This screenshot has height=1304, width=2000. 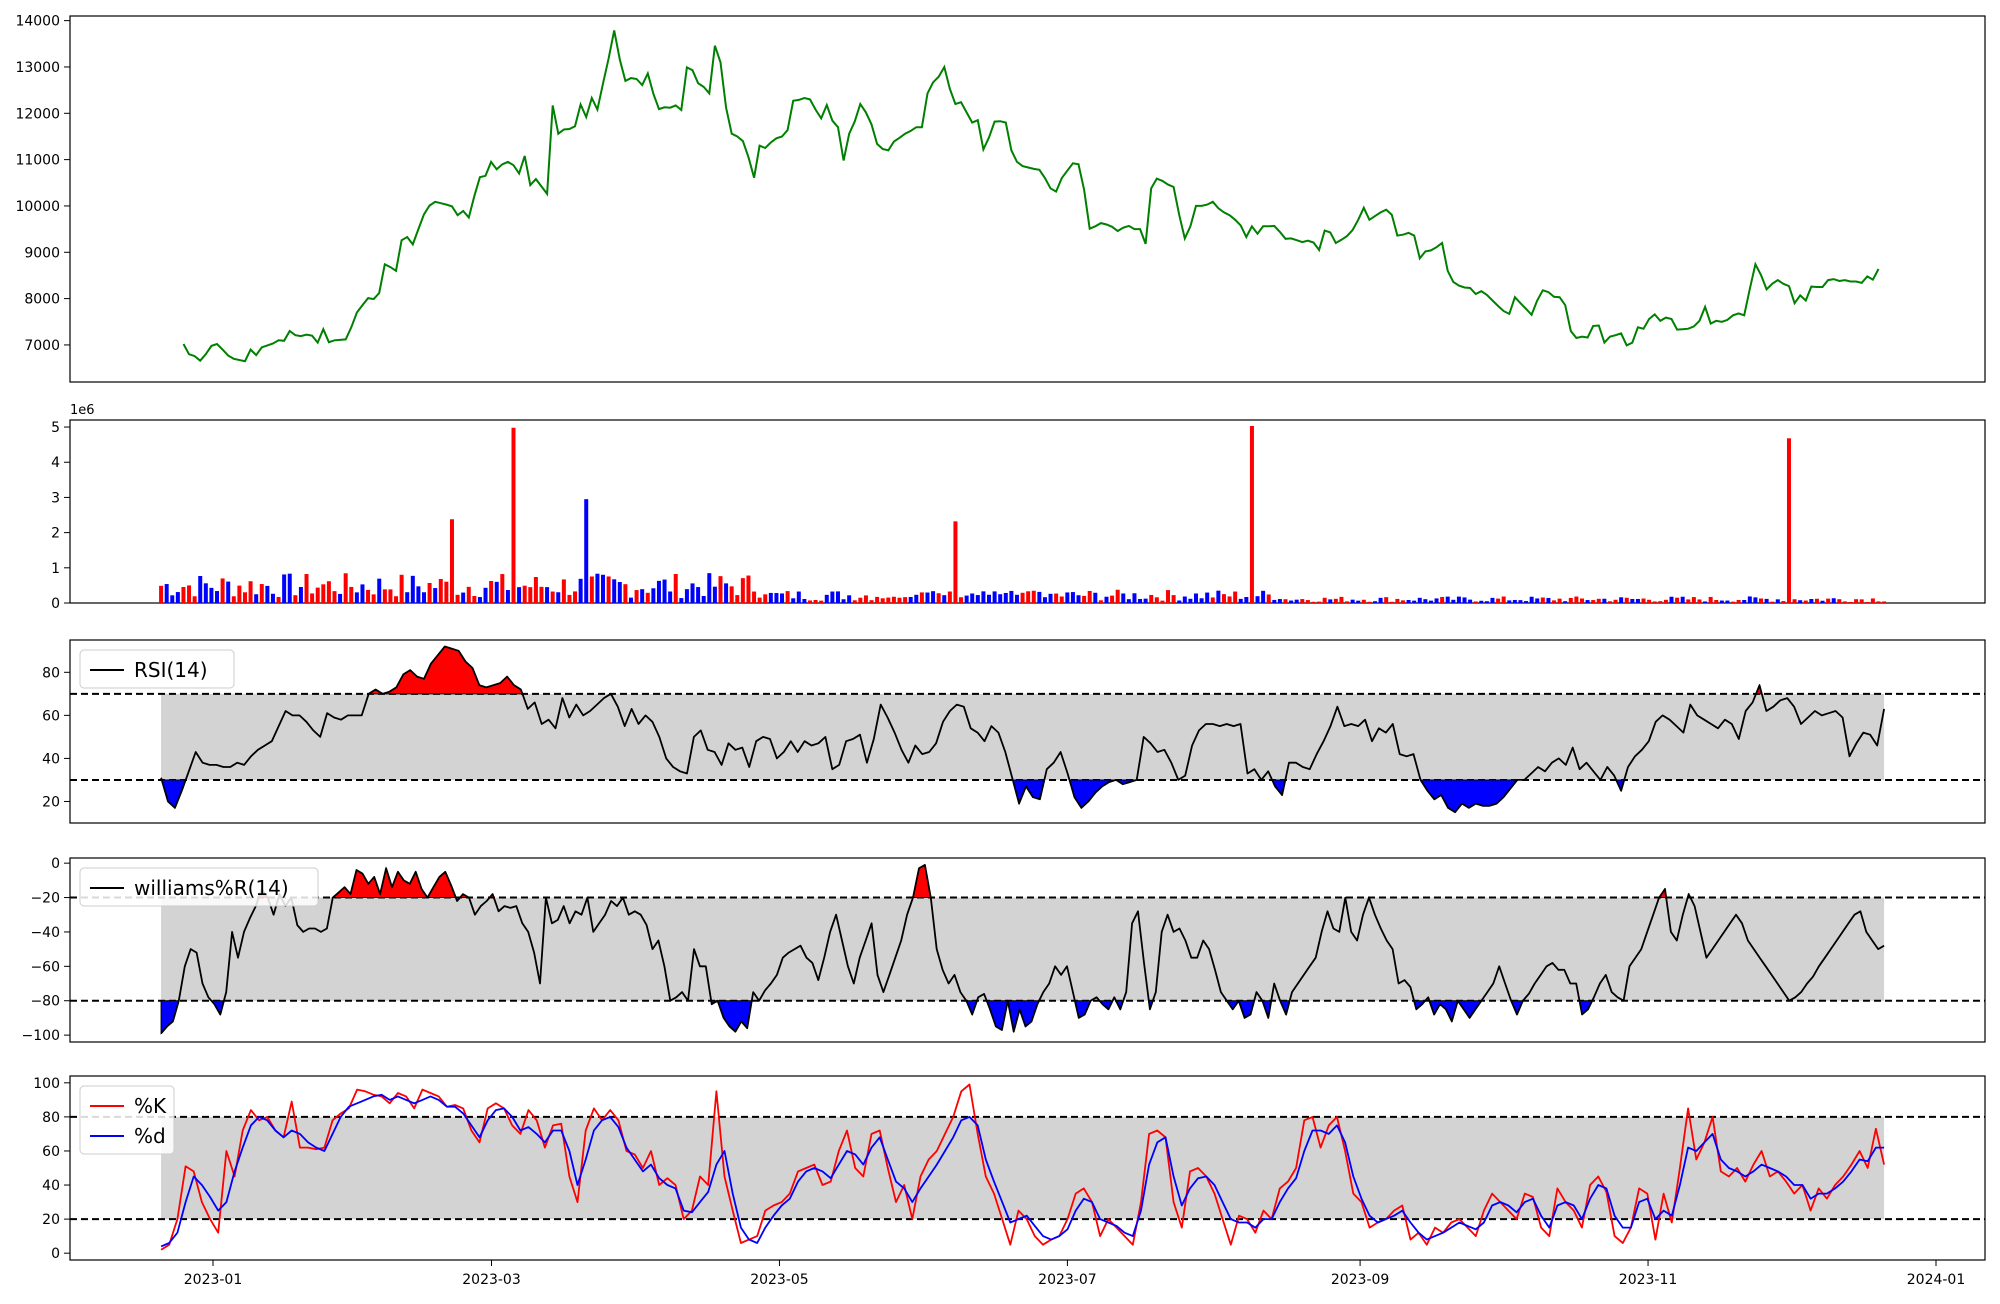 What do you see at coordinates (55, 1254) in the screenshot?
I see `y-tick-label: 0` at bounding box center [55, 1254].